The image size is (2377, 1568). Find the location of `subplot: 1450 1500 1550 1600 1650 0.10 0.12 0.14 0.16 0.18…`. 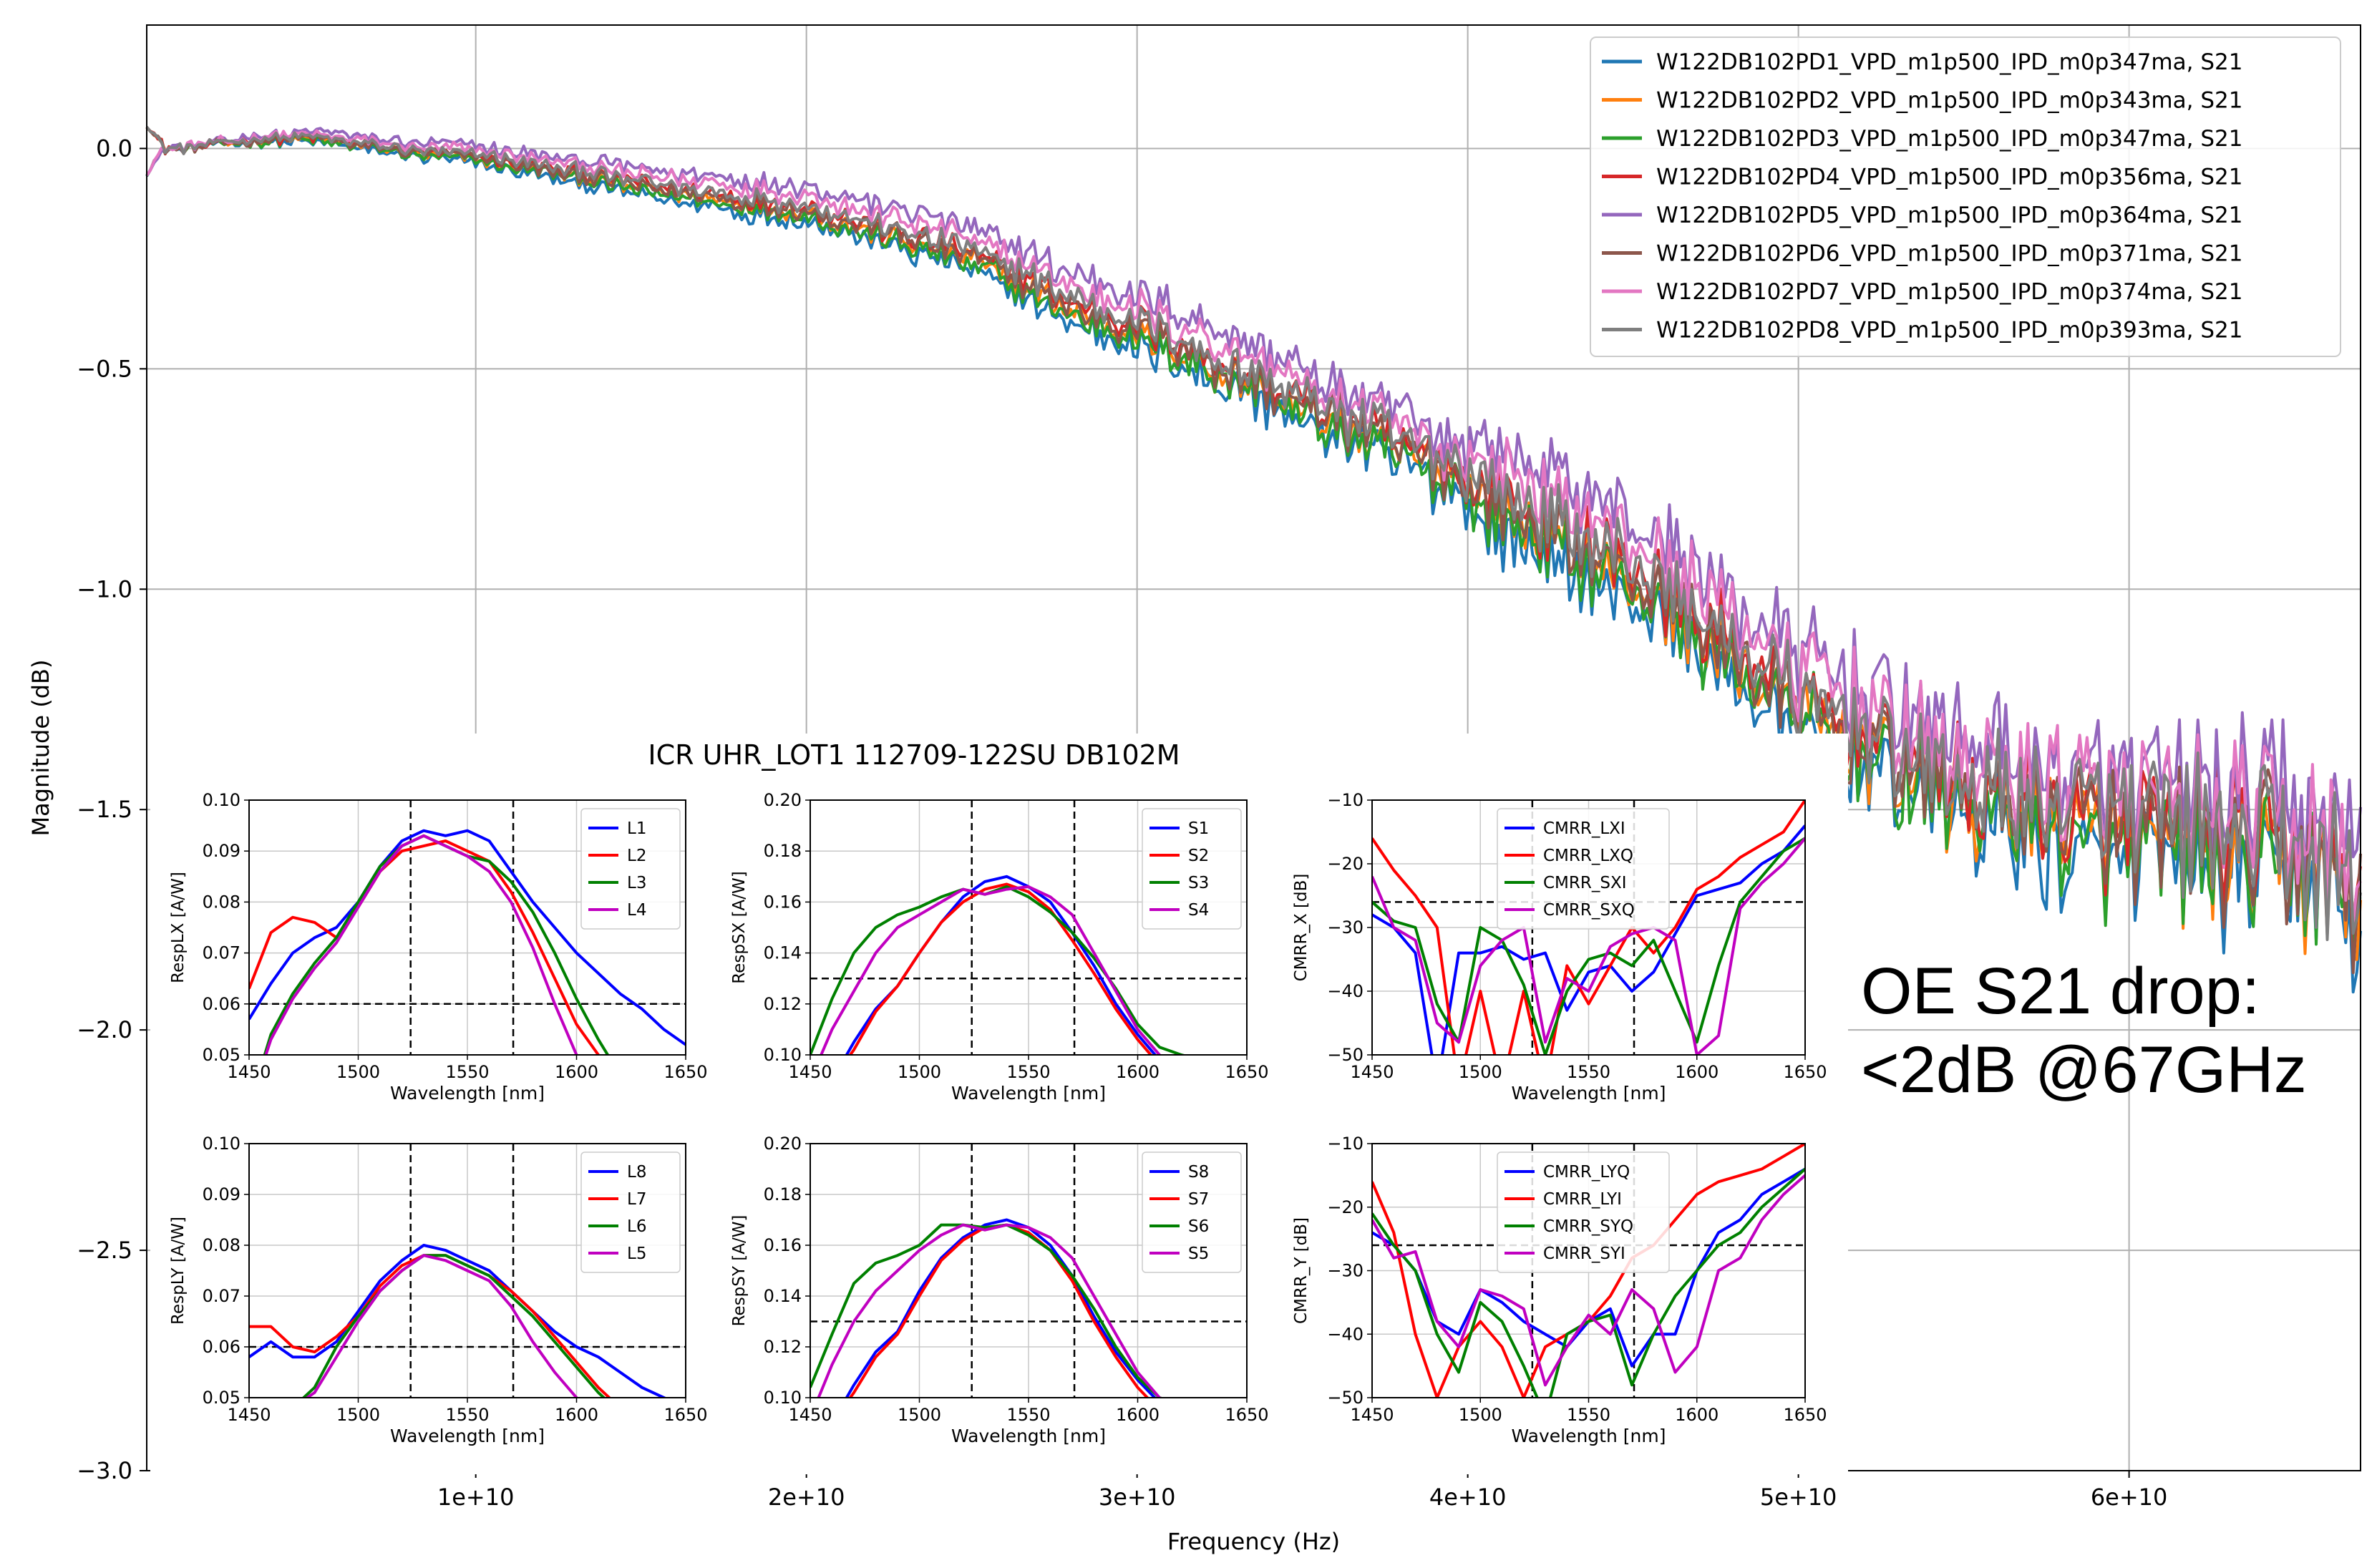

subplot: 1450 1500 1550 1600 1650 0.10 0.12 0.14 0.16 0.18… is located at coordinates (999, 947).